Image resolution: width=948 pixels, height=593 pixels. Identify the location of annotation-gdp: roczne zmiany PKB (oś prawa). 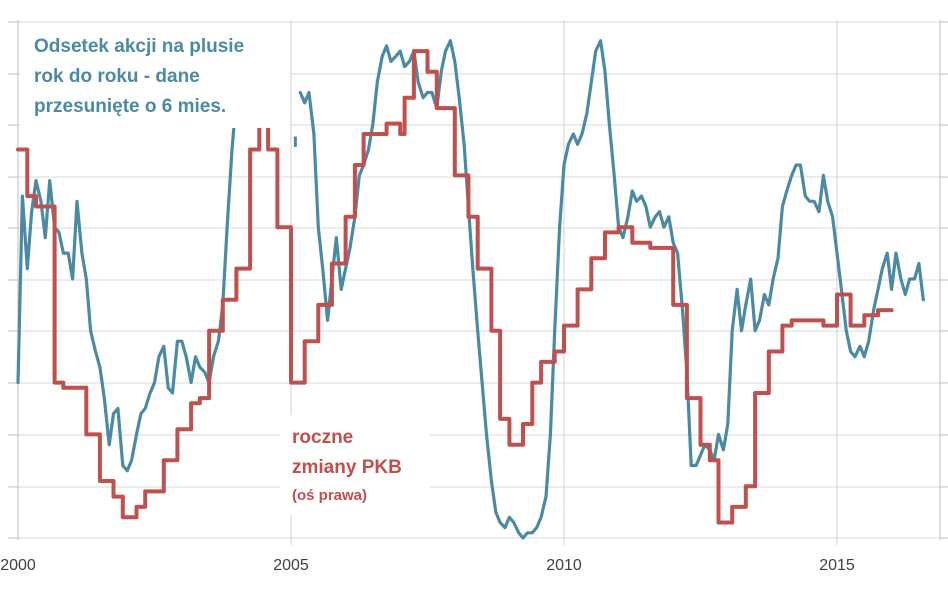
(355, 465).